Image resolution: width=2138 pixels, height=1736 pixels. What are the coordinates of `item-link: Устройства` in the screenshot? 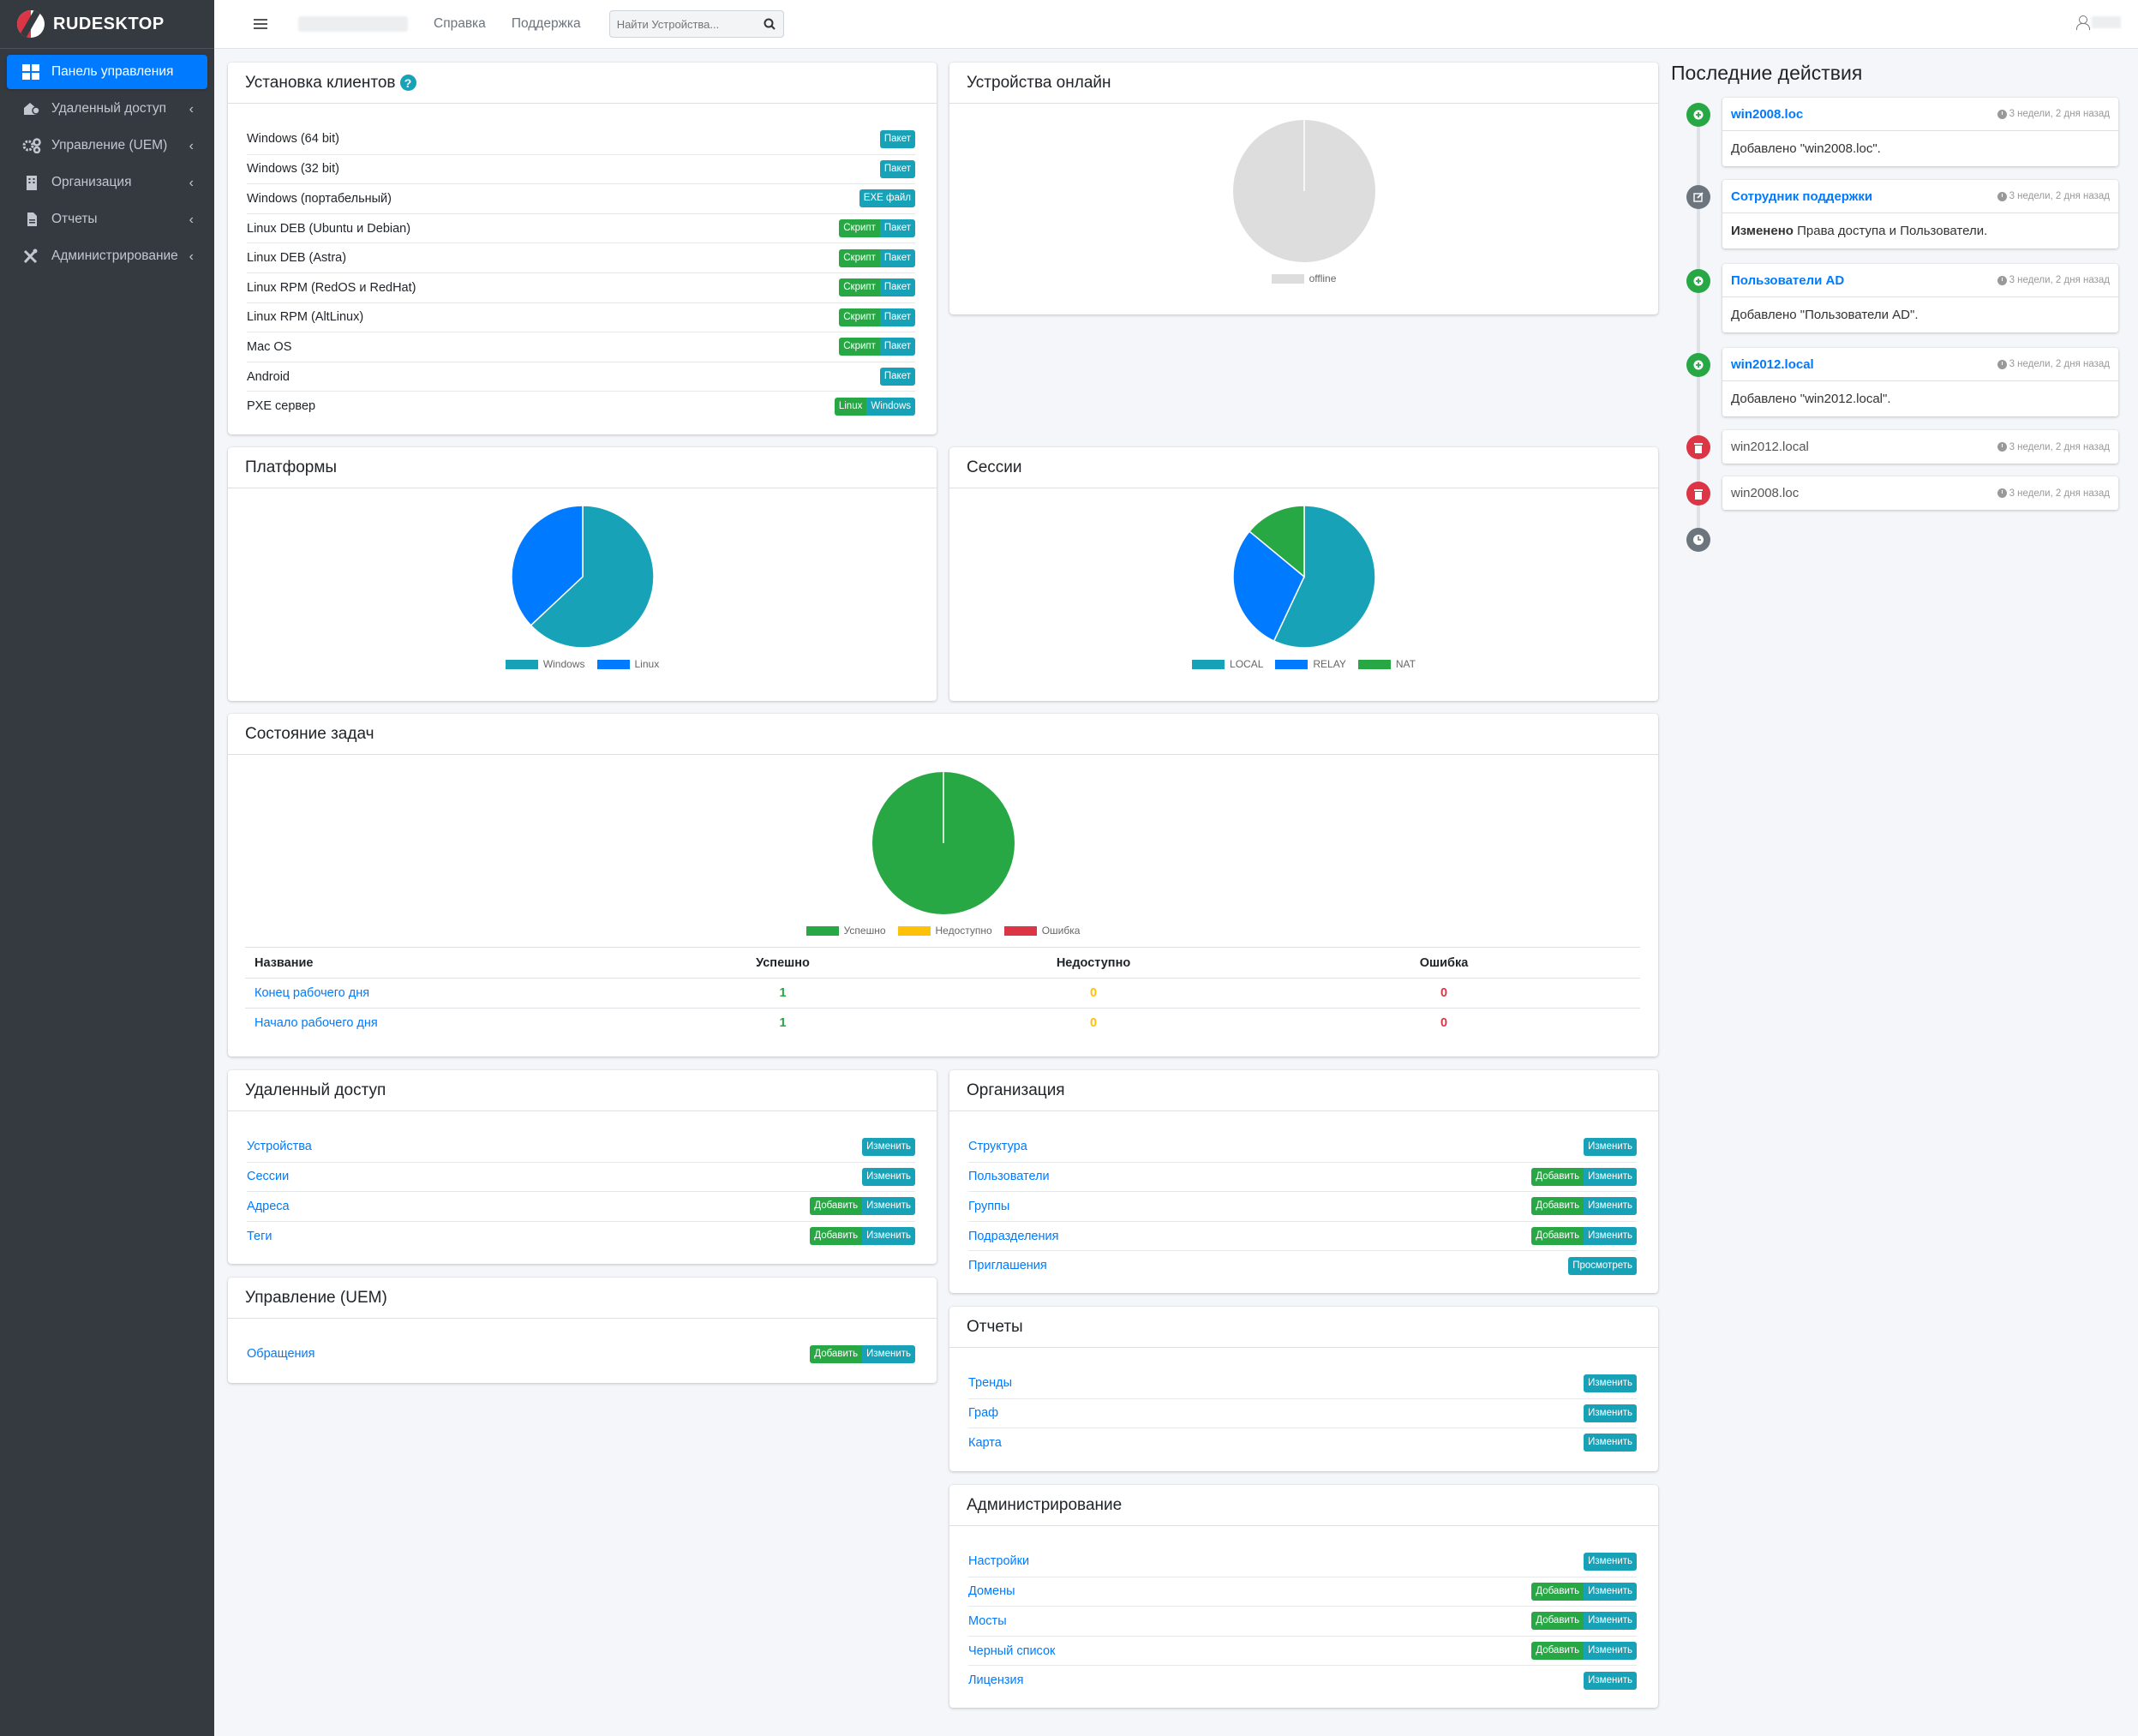 It's located at (279, 1147).